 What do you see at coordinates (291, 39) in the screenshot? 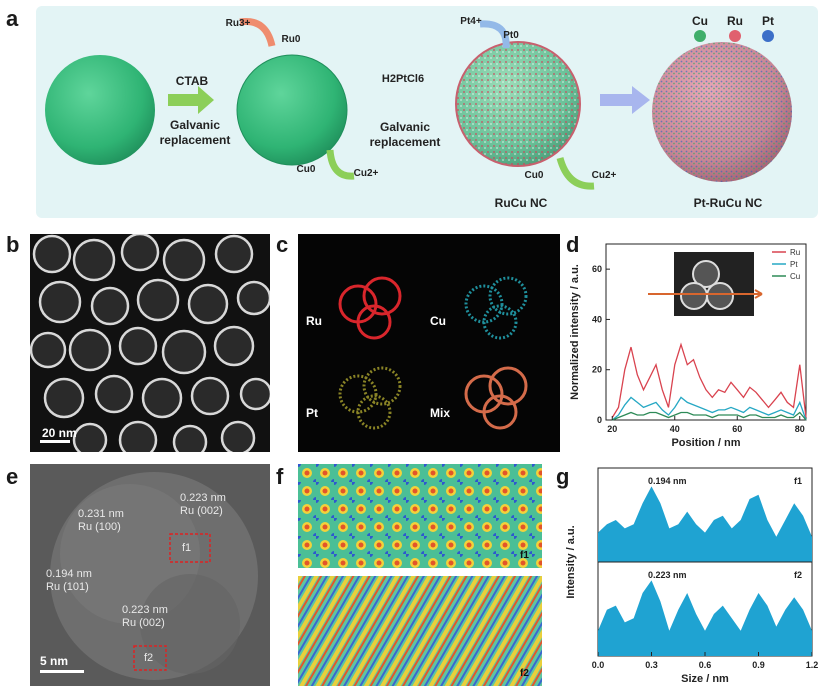
I see `ru-out-label: Ru0` at bounding box center [291, 39].